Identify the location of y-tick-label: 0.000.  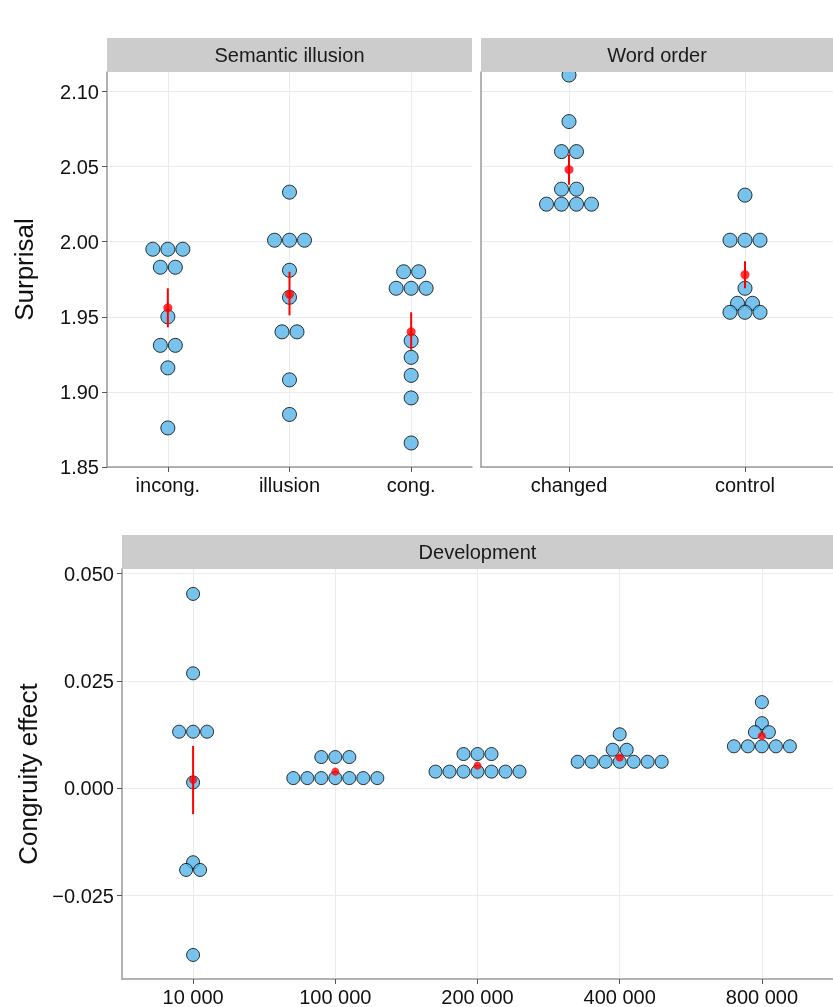
(88, 788).